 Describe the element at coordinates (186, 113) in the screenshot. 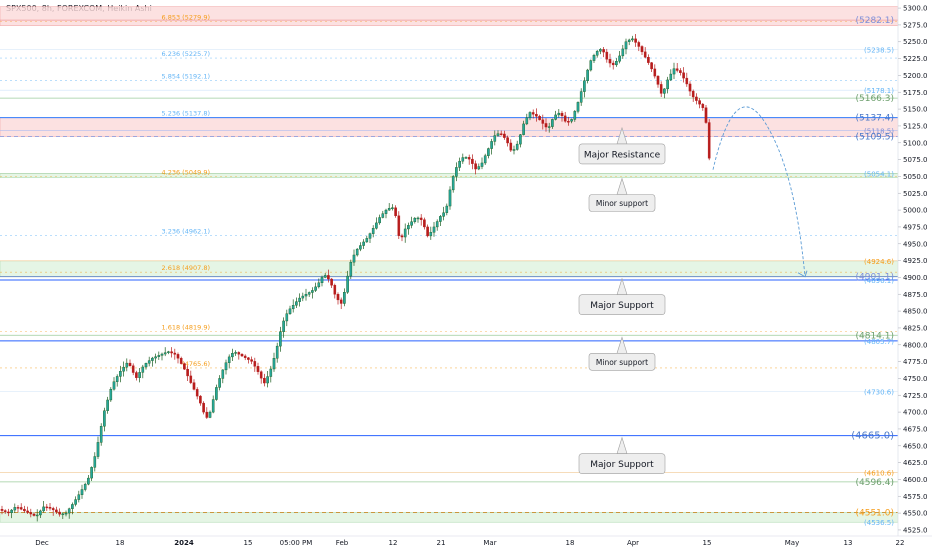

I see `fib-level-label: 5.236 (5137.8)` at that location.